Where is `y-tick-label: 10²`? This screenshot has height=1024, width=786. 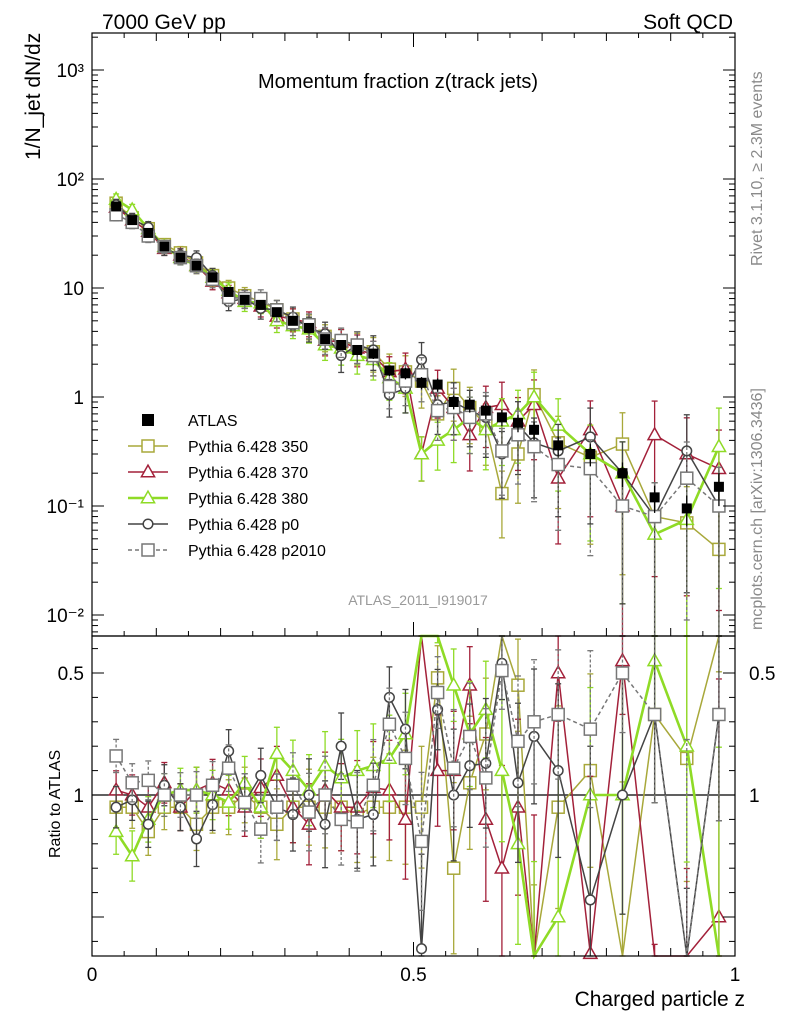
y-tick-label: 10² is located at coordinates (70, 180).